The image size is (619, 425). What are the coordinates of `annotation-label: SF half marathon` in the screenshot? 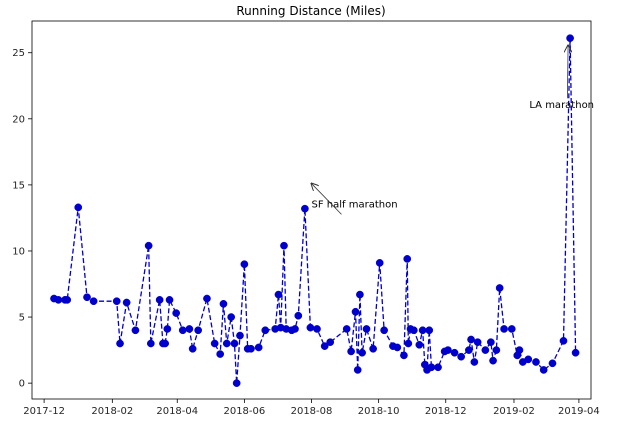 It's located at (355, 204).